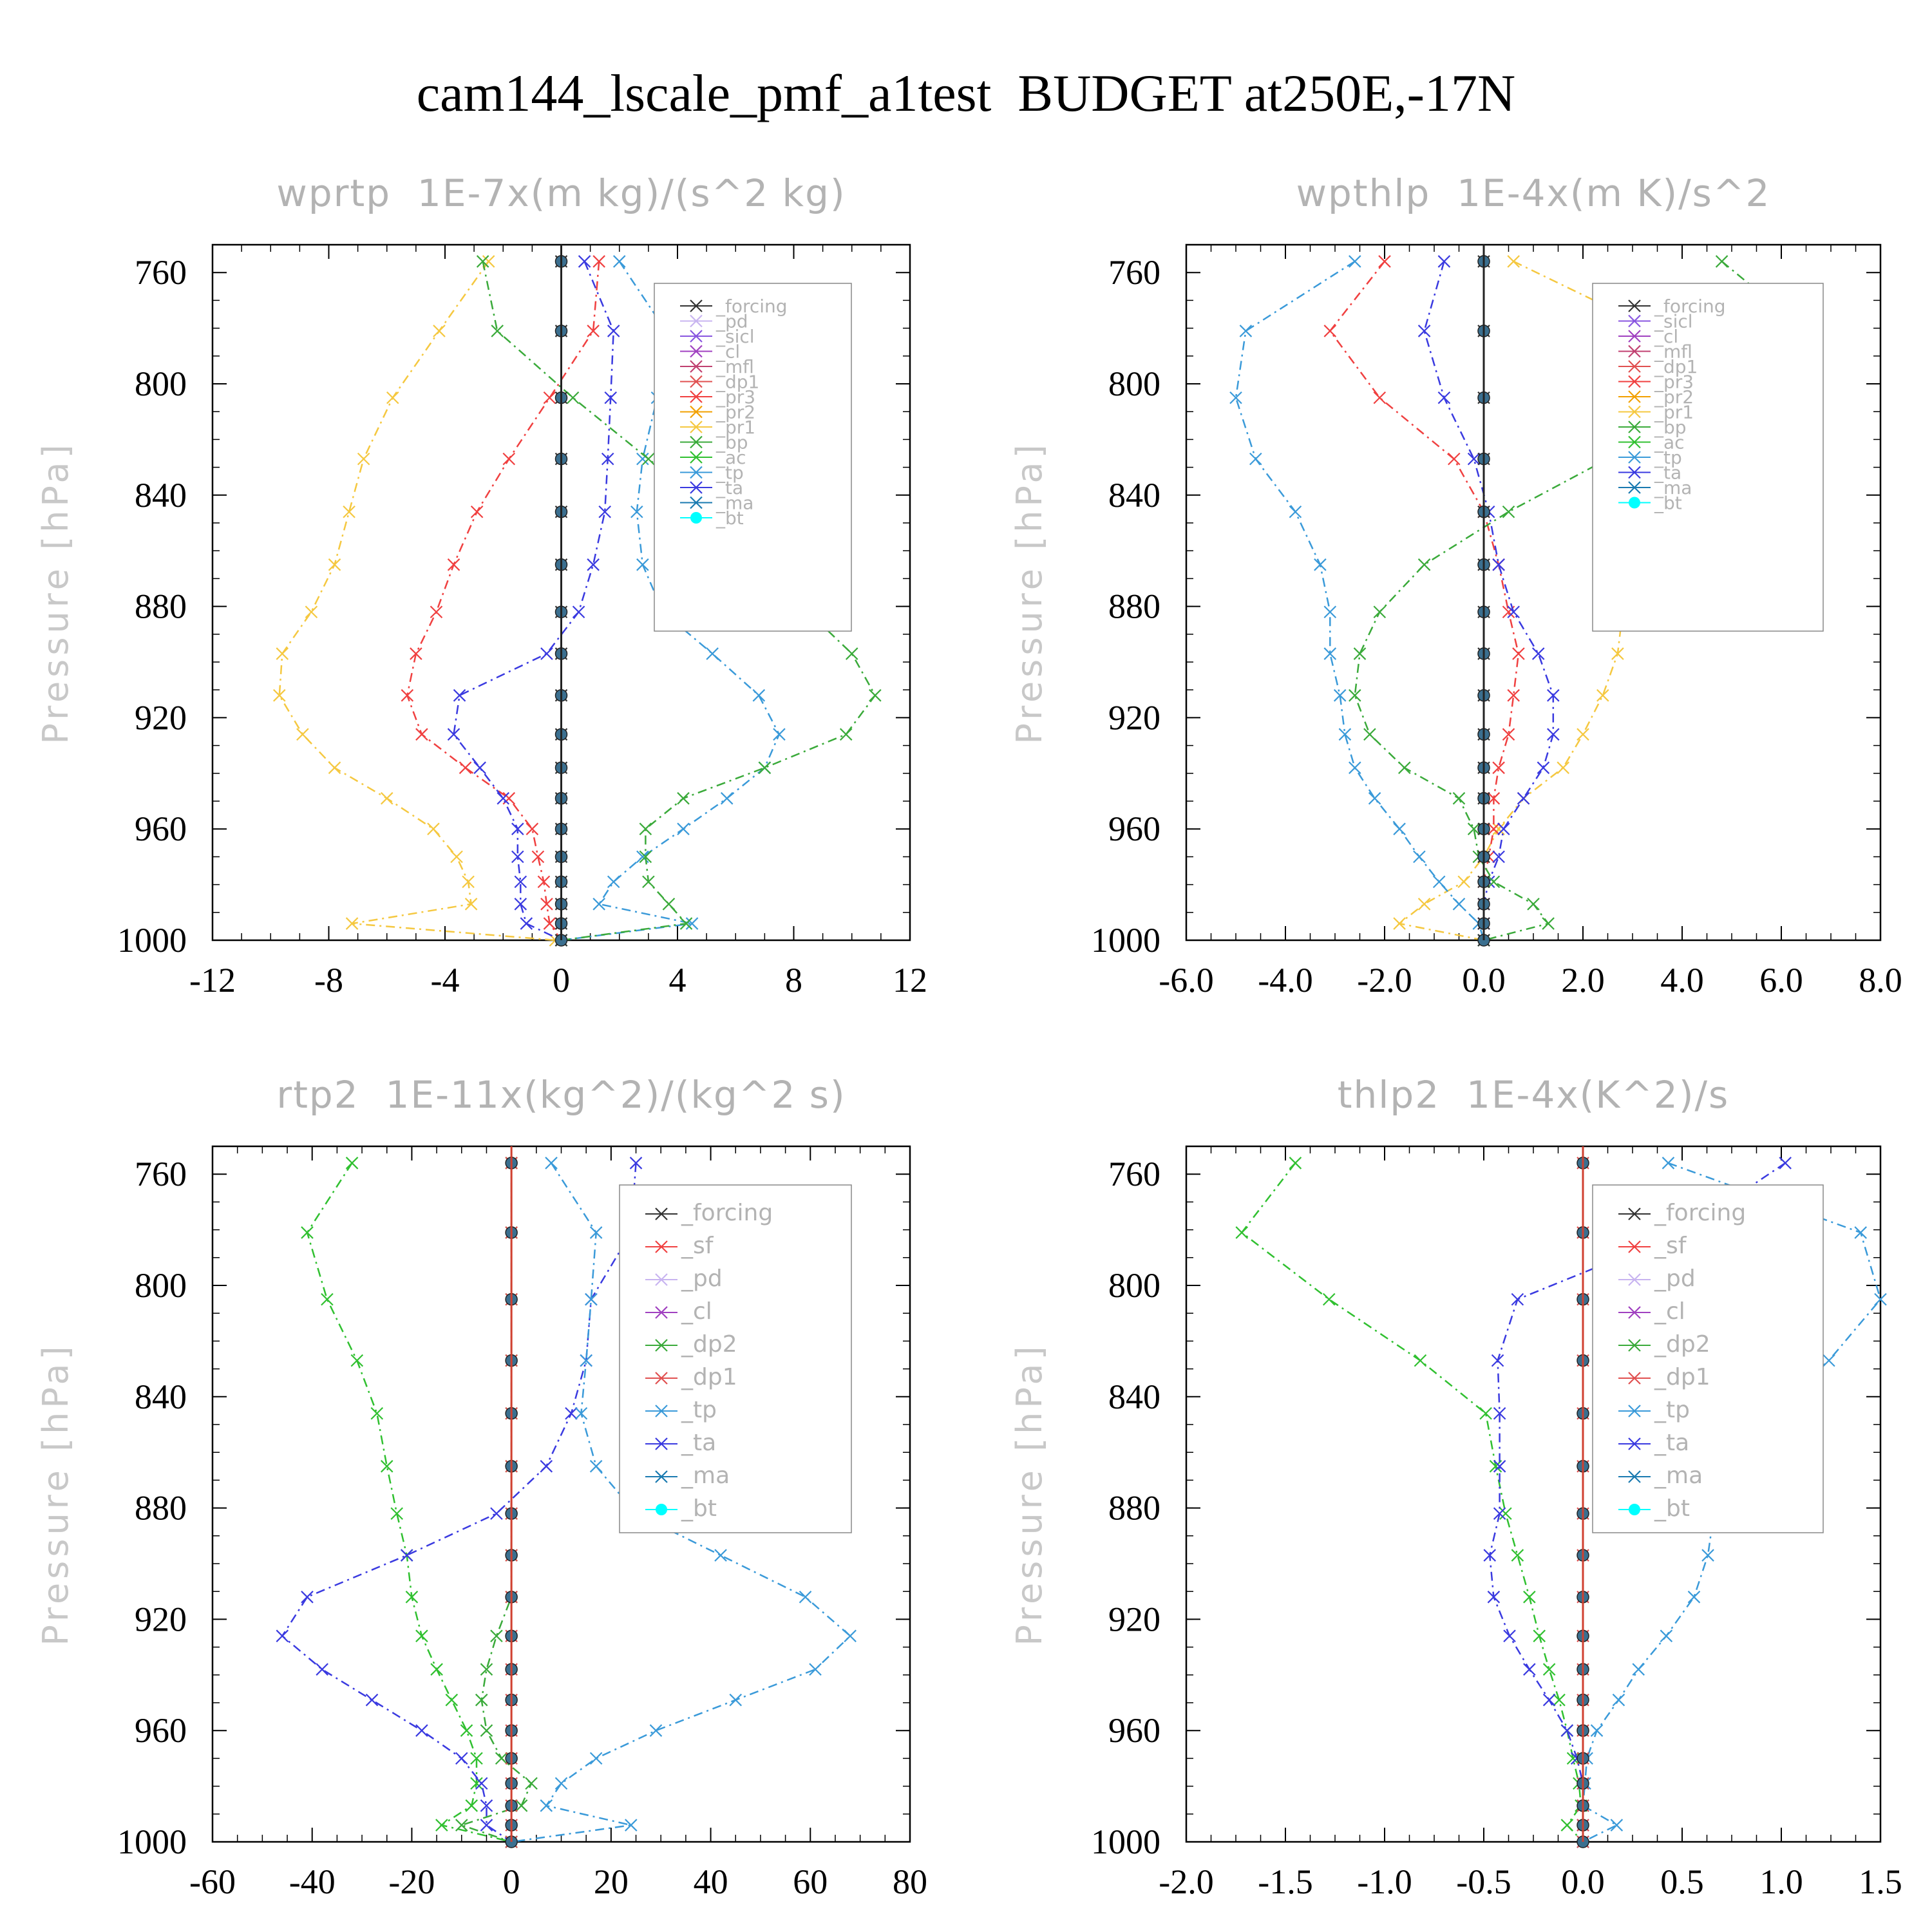 The image size is (1932, 1932). I want to click on series-ta, so click(533, 601).